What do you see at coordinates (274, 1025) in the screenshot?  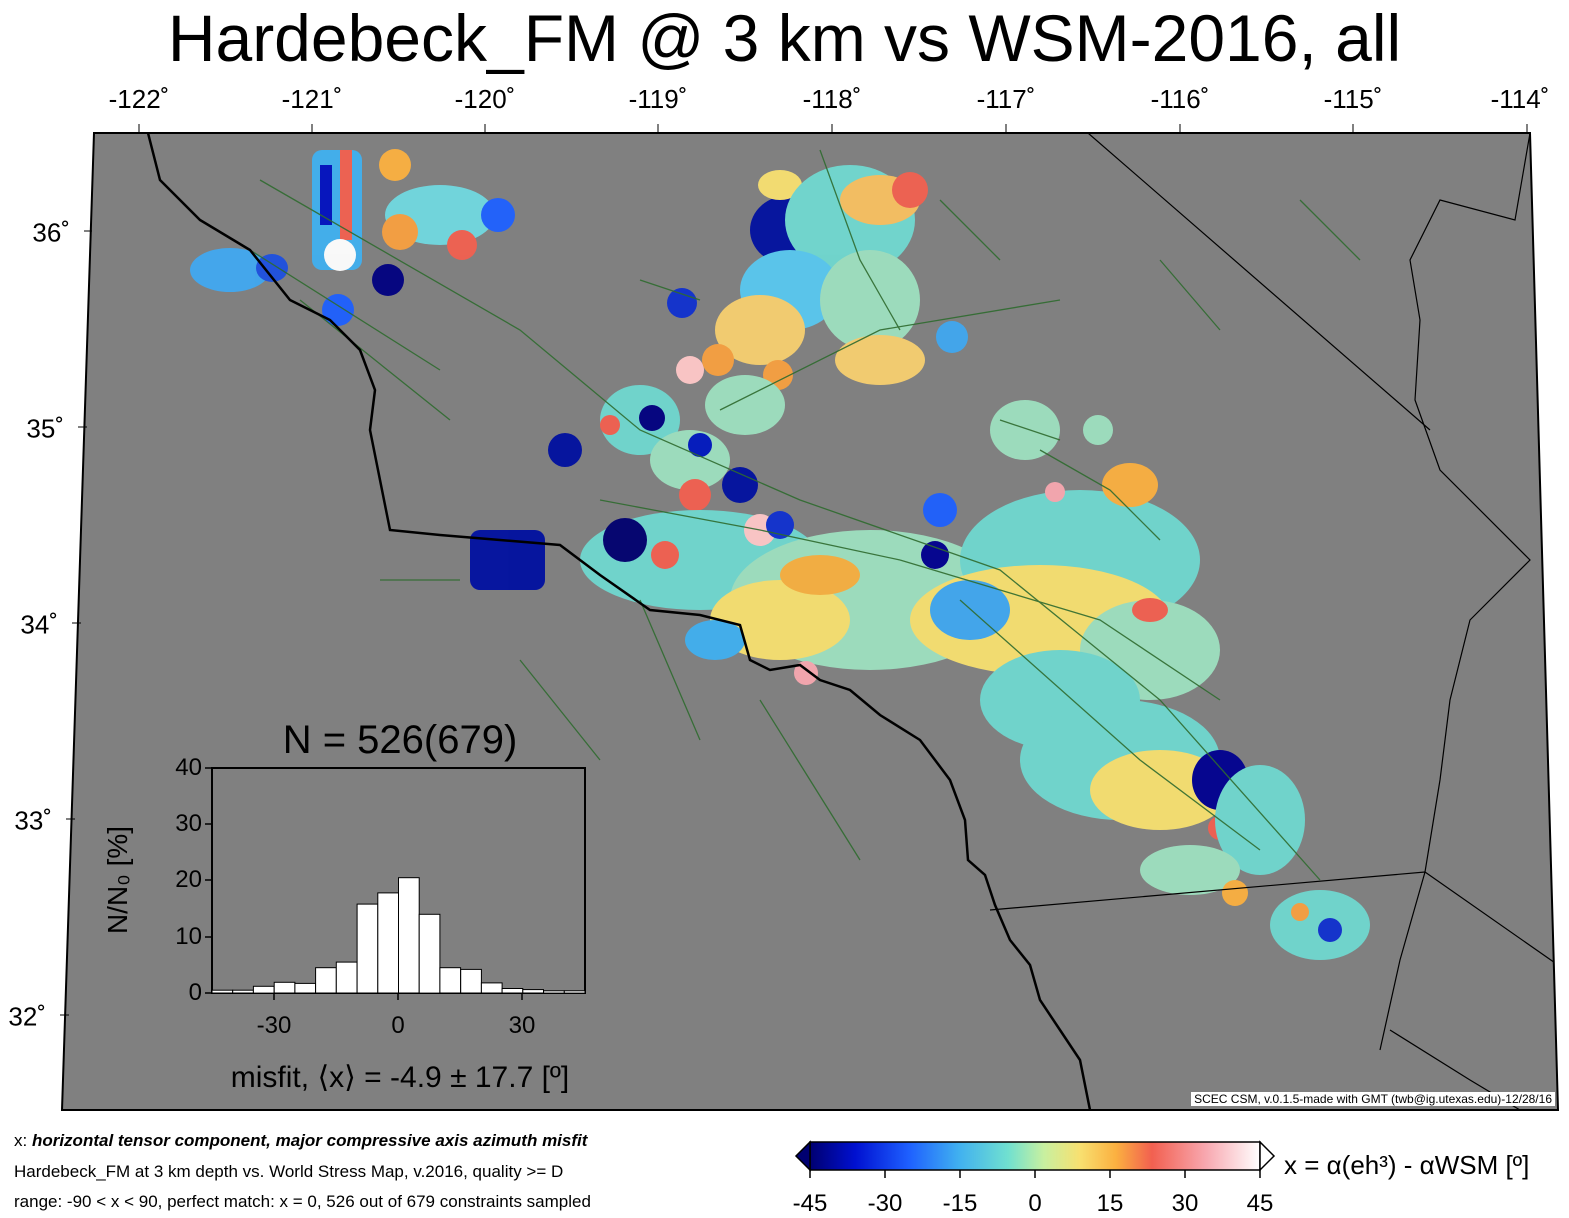 I see `histogram-xtick-neg30: -30` at bounding box center [274, 1025].